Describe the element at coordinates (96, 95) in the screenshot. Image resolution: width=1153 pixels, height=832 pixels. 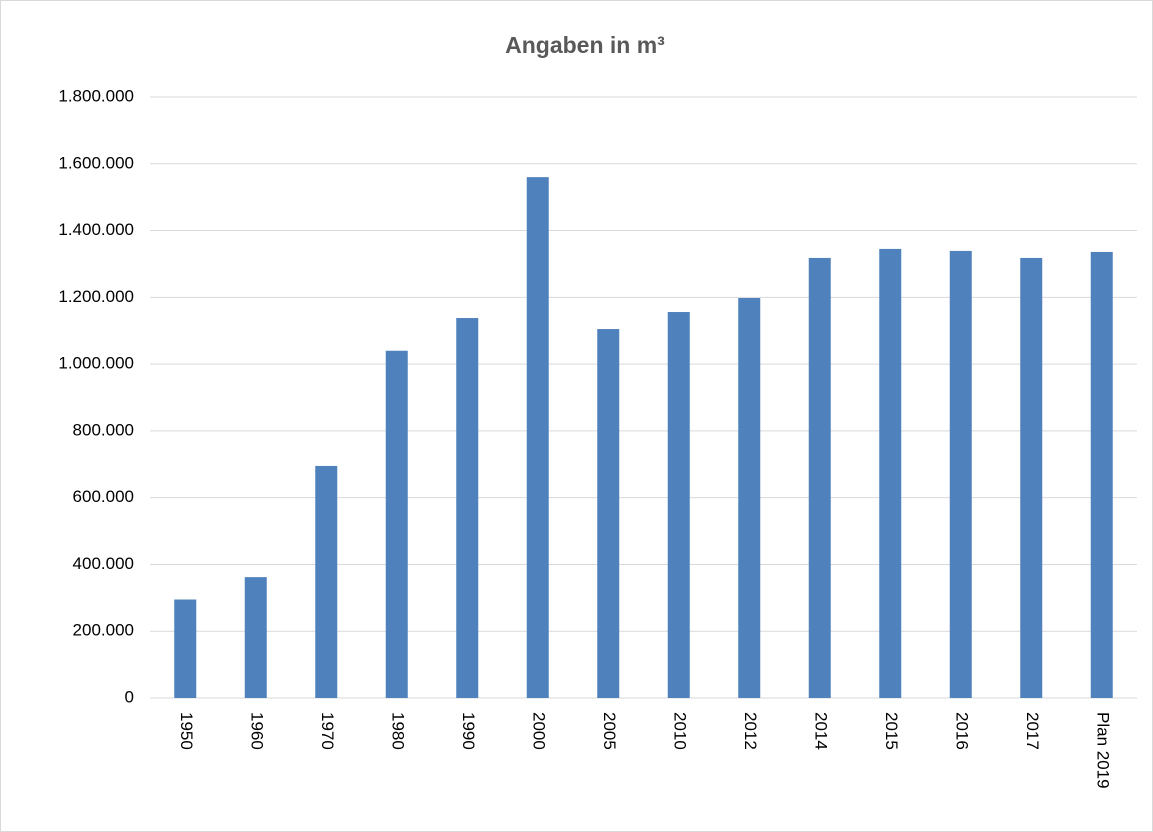
I see `y-tick-label: 1.800.000` at that location.